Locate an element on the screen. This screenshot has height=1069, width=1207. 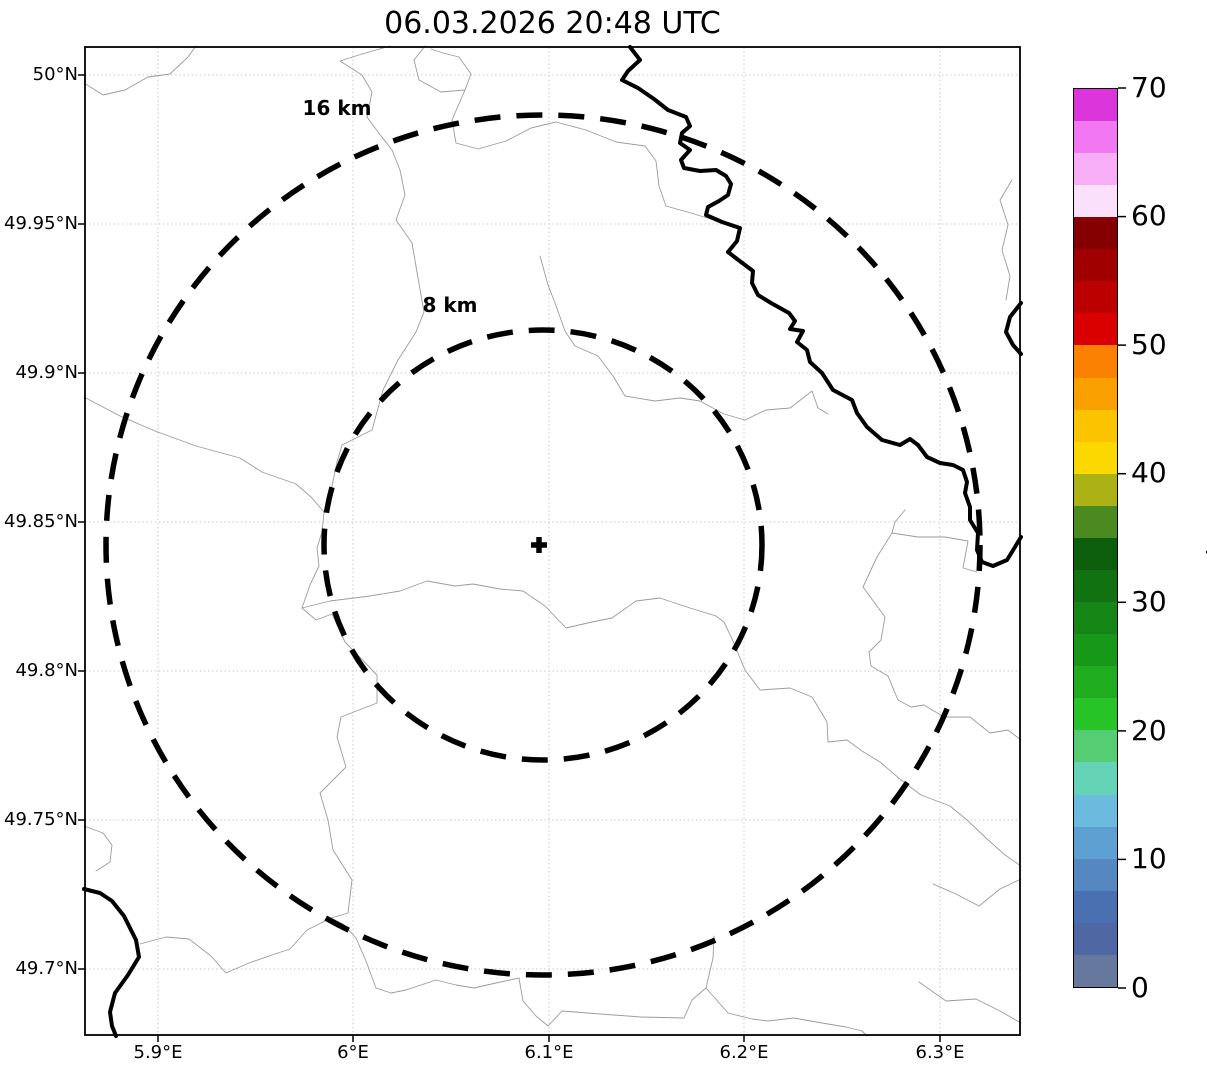
colorbar-tick-label: 30 is located at coordinates (1149, 601).